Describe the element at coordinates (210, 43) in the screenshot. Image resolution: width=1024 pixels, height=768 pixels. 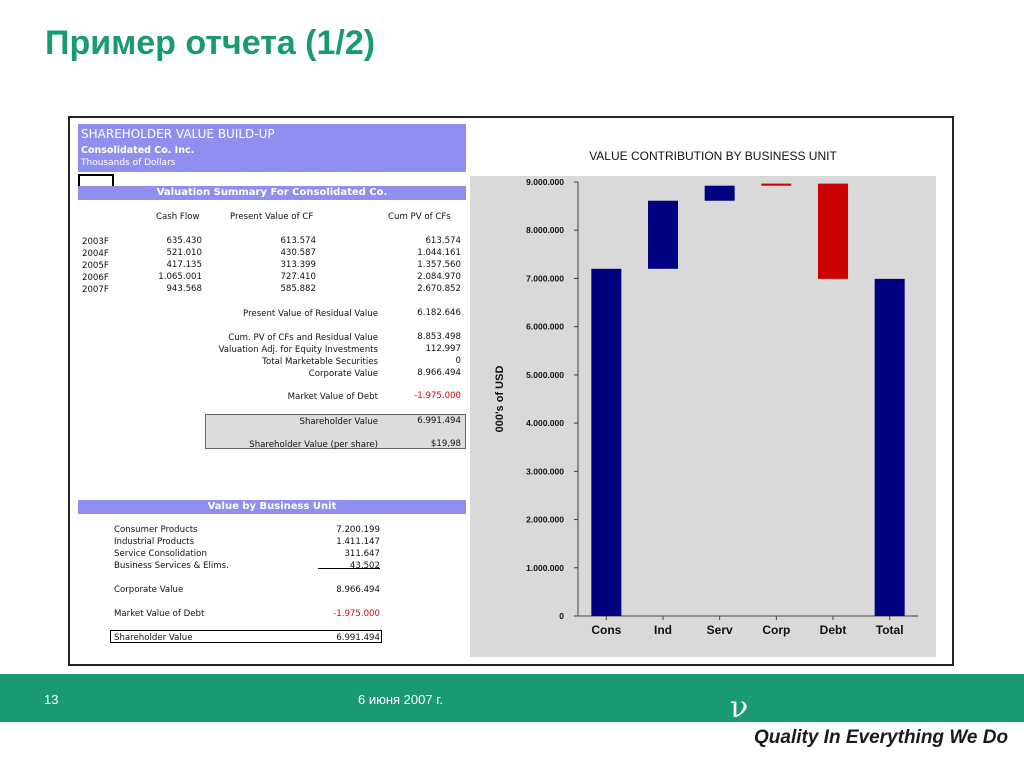
I see `slide-title: Пример отчета (1/2)` at that location.